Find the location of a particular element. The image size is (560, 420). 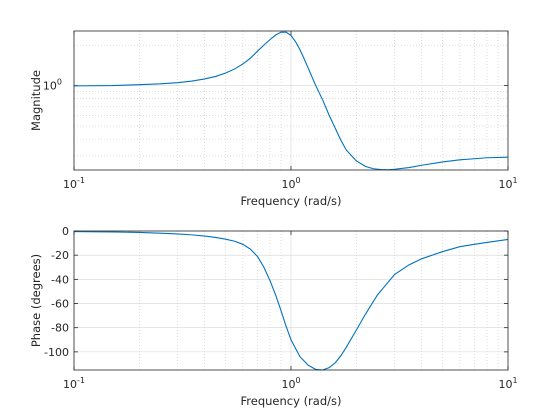

phase-x-tick-label: 10⁻¹ is located at coordinates (74, 383).